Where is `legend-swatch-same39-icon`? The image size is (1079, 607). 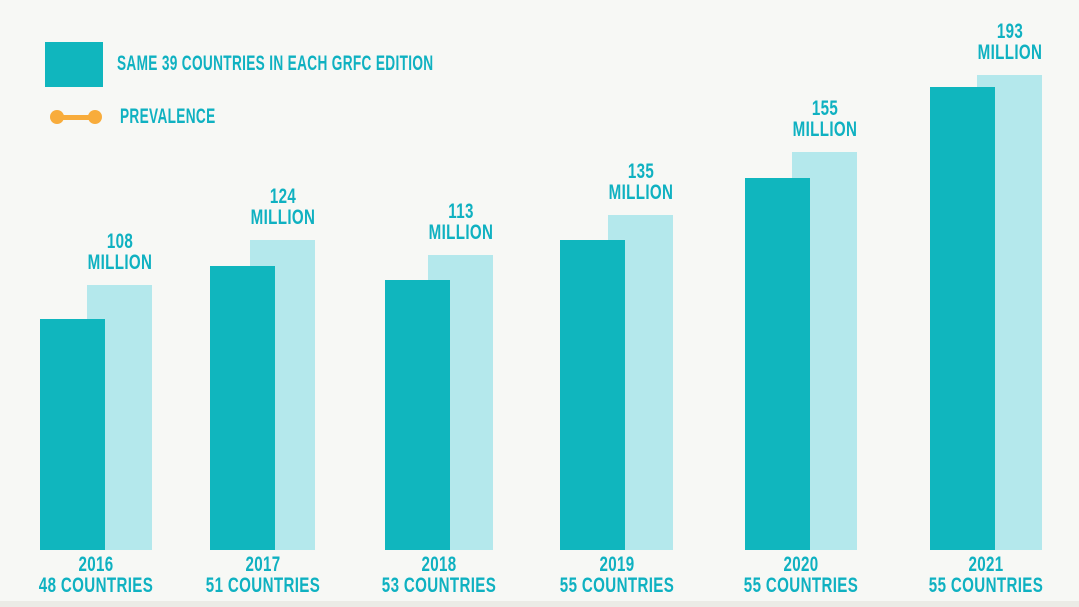
legend-swatch-same39-icon is located at coordinates (74, 64).